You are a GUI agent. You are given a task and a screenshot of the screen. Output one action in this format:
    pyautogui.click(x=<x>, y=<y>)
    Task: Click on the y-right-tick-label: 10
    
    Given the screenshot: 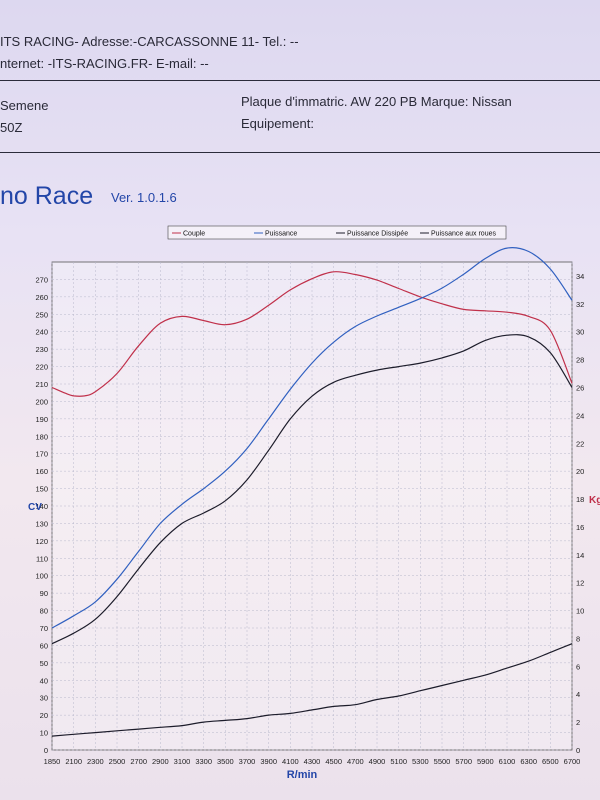 What is the action you would take?
    pyautogui.click(x=580, y=611)
    